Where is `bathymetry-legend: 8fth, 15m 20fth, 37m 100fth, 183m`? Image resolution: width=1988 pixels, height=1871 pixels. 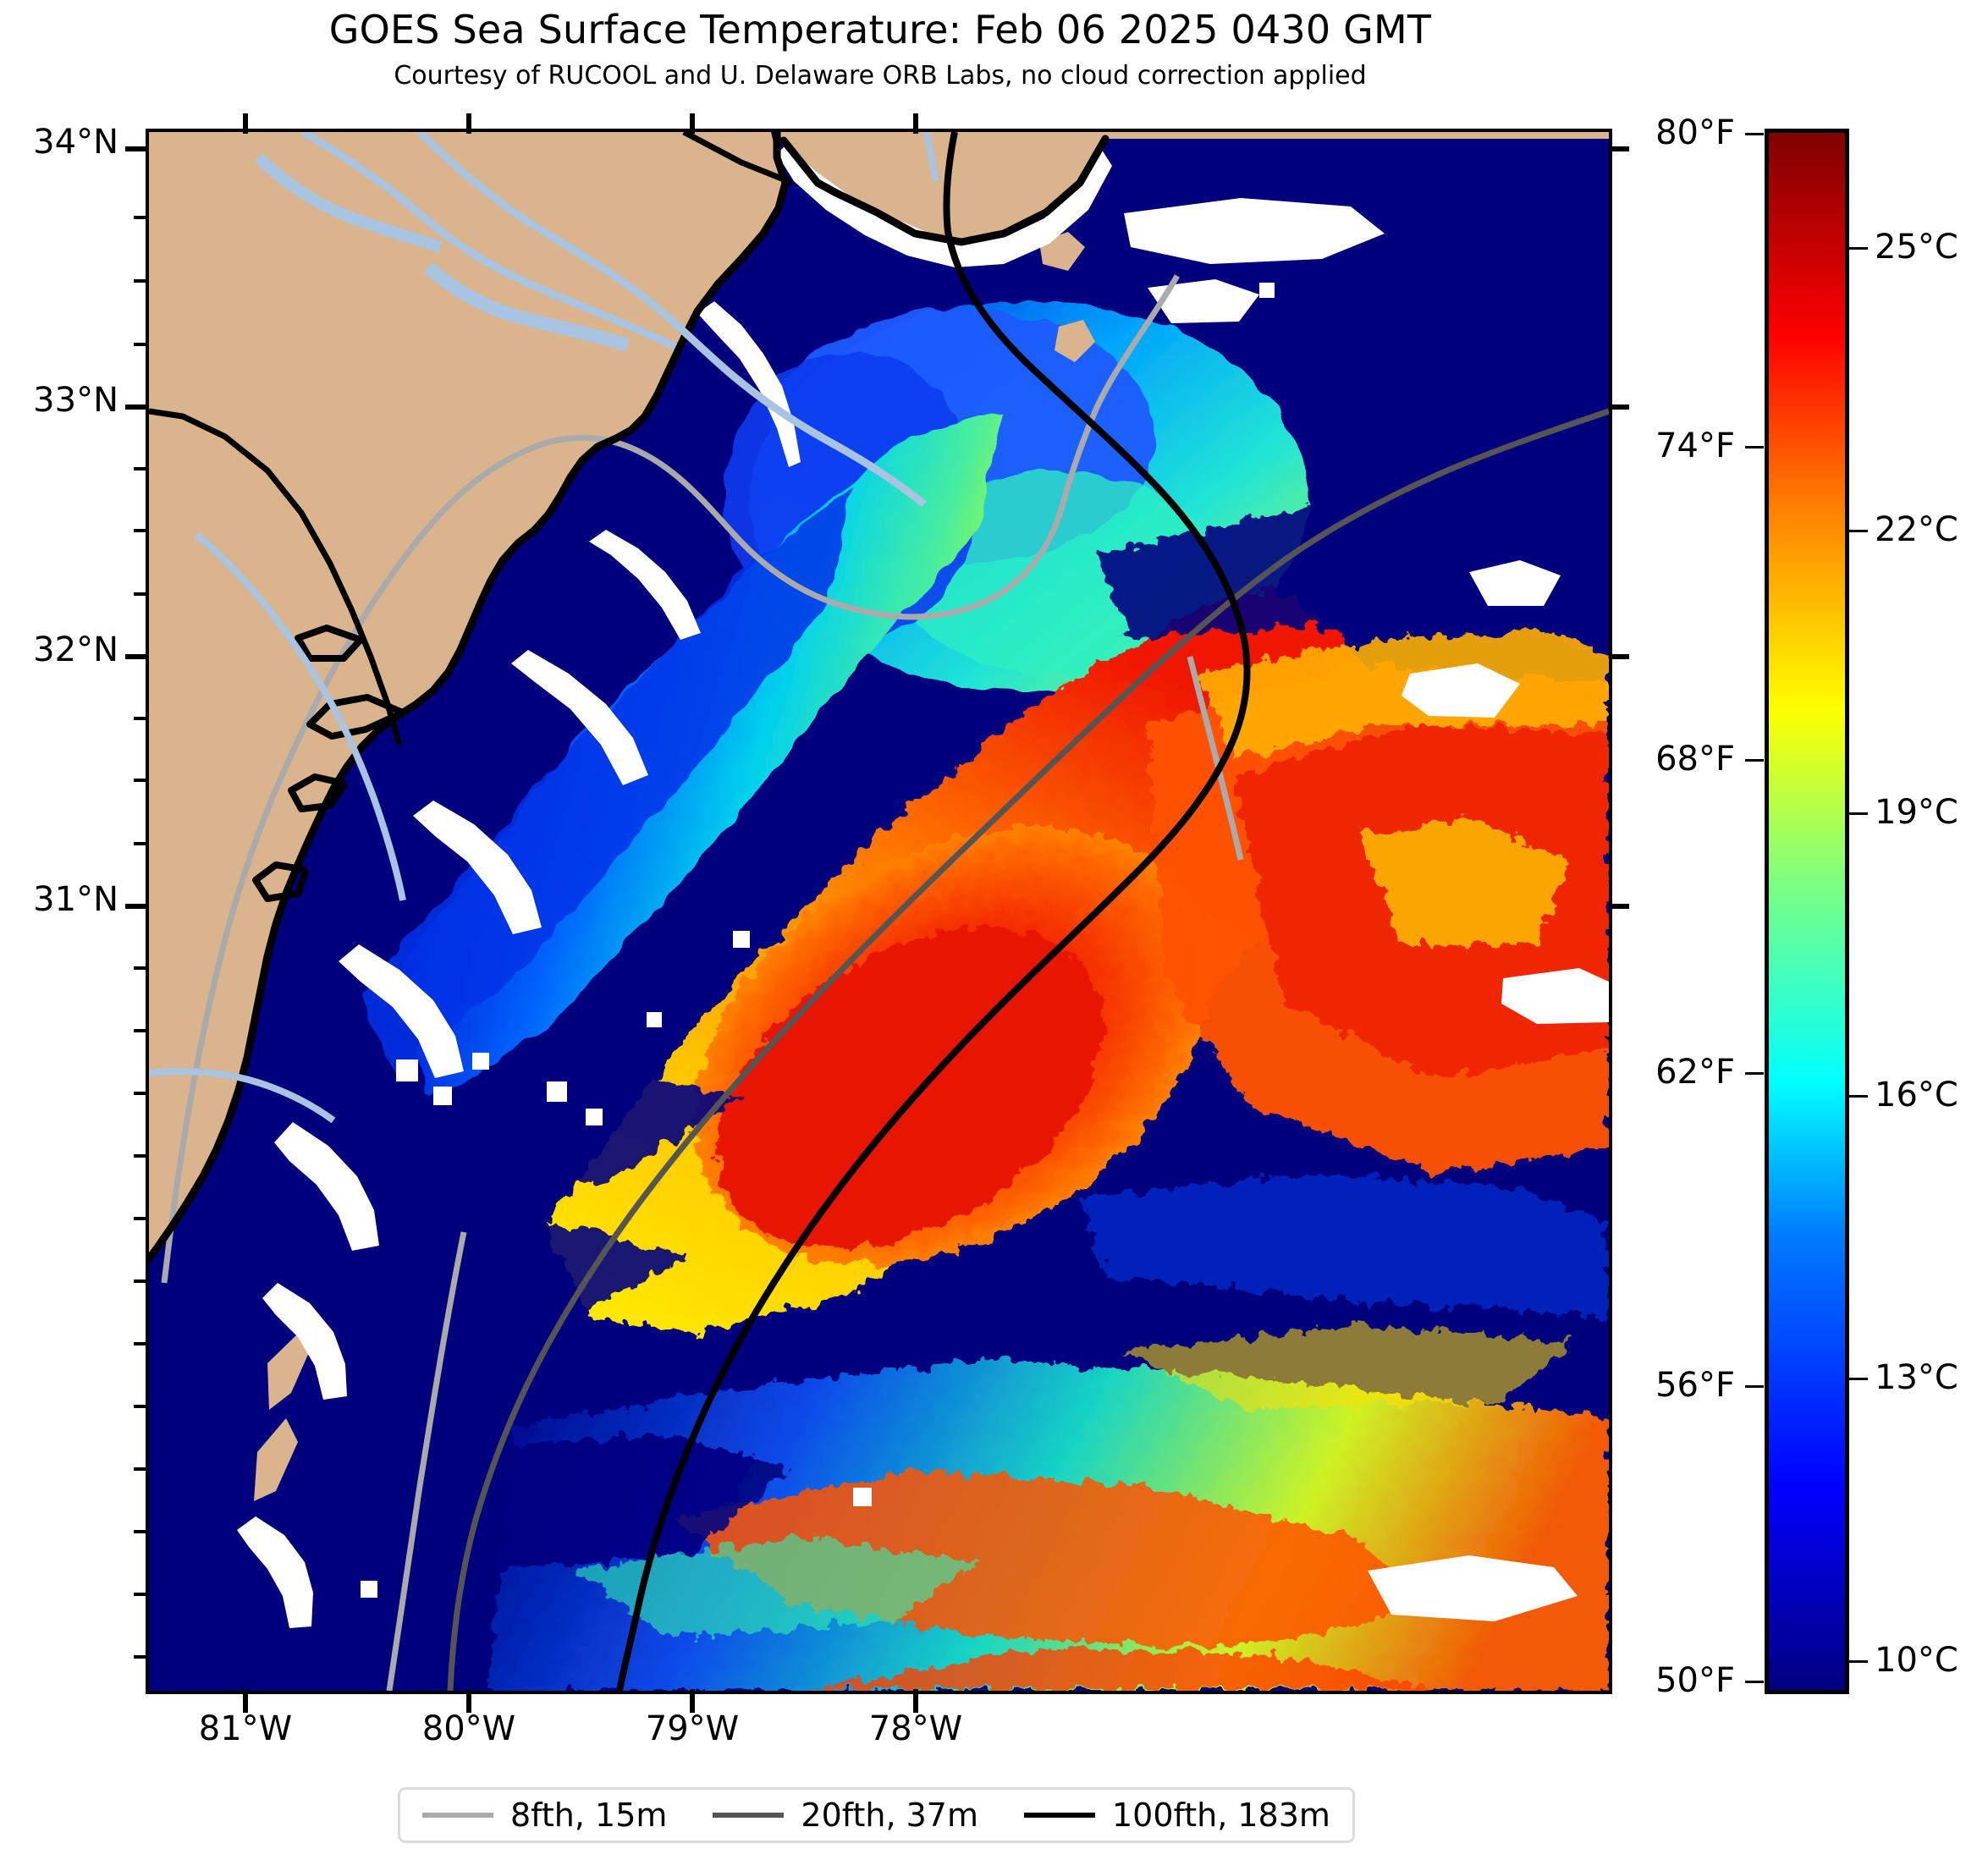
bathymetry-legend: 8fth, 15m 20fth, 37m 100fth, 183m is located at coordinates (876, 1815).